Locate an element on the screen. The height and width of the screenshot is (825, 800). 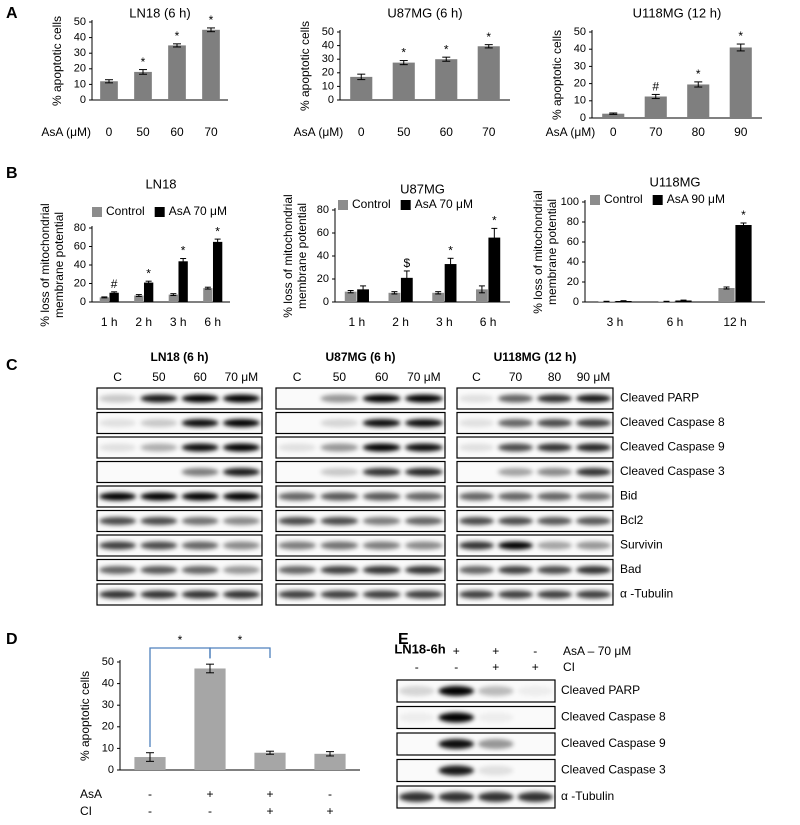
lane-label: C is located at coordinates (476, 377).